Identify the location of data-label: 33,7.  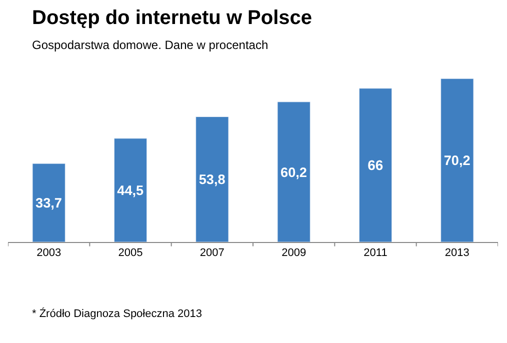
(49, 203).